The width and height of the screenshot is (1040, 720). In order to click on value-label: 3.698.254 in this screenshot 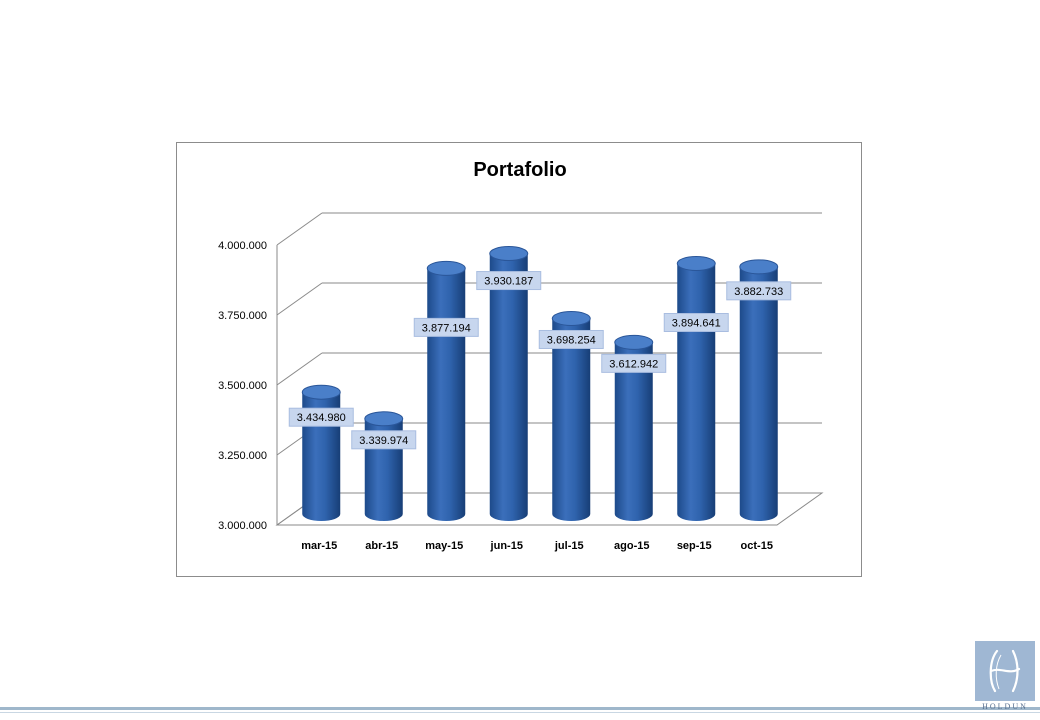, I will do `click(571, 340)`.